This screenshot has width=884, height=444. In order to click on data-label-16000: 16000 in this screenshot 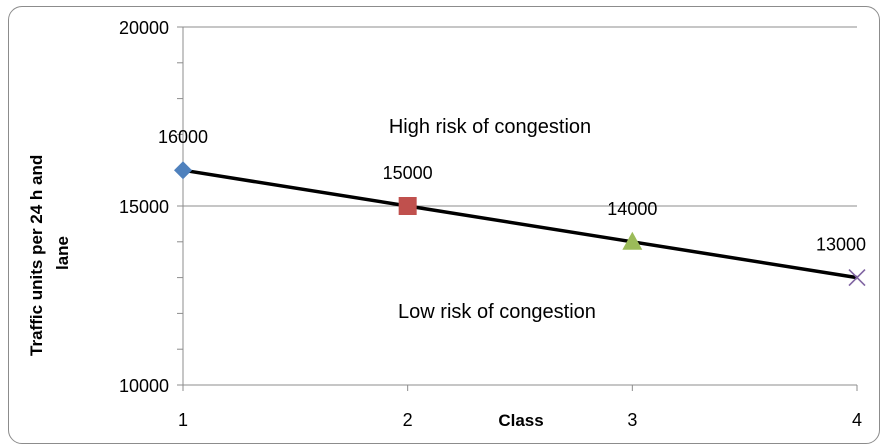, I will do `click(183, 137)`.